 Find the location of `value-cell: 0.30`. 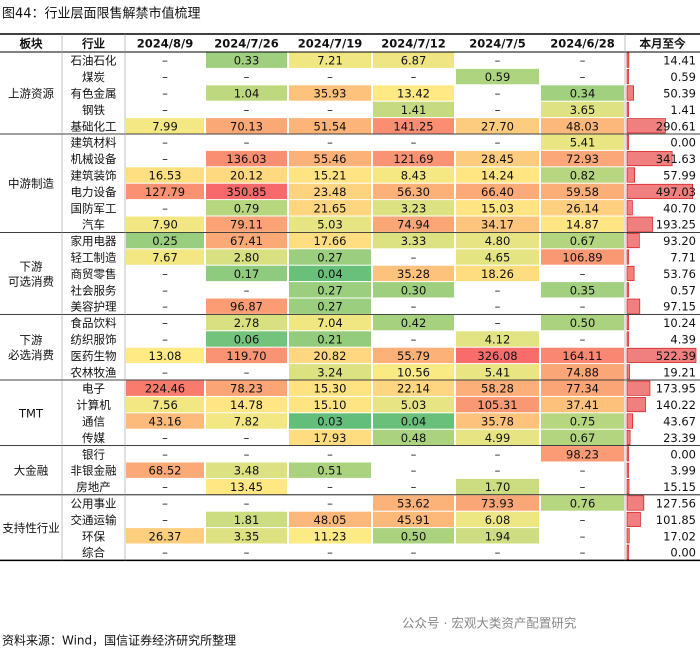

value-cell: 0.30 is located at coordinates (414, 290).